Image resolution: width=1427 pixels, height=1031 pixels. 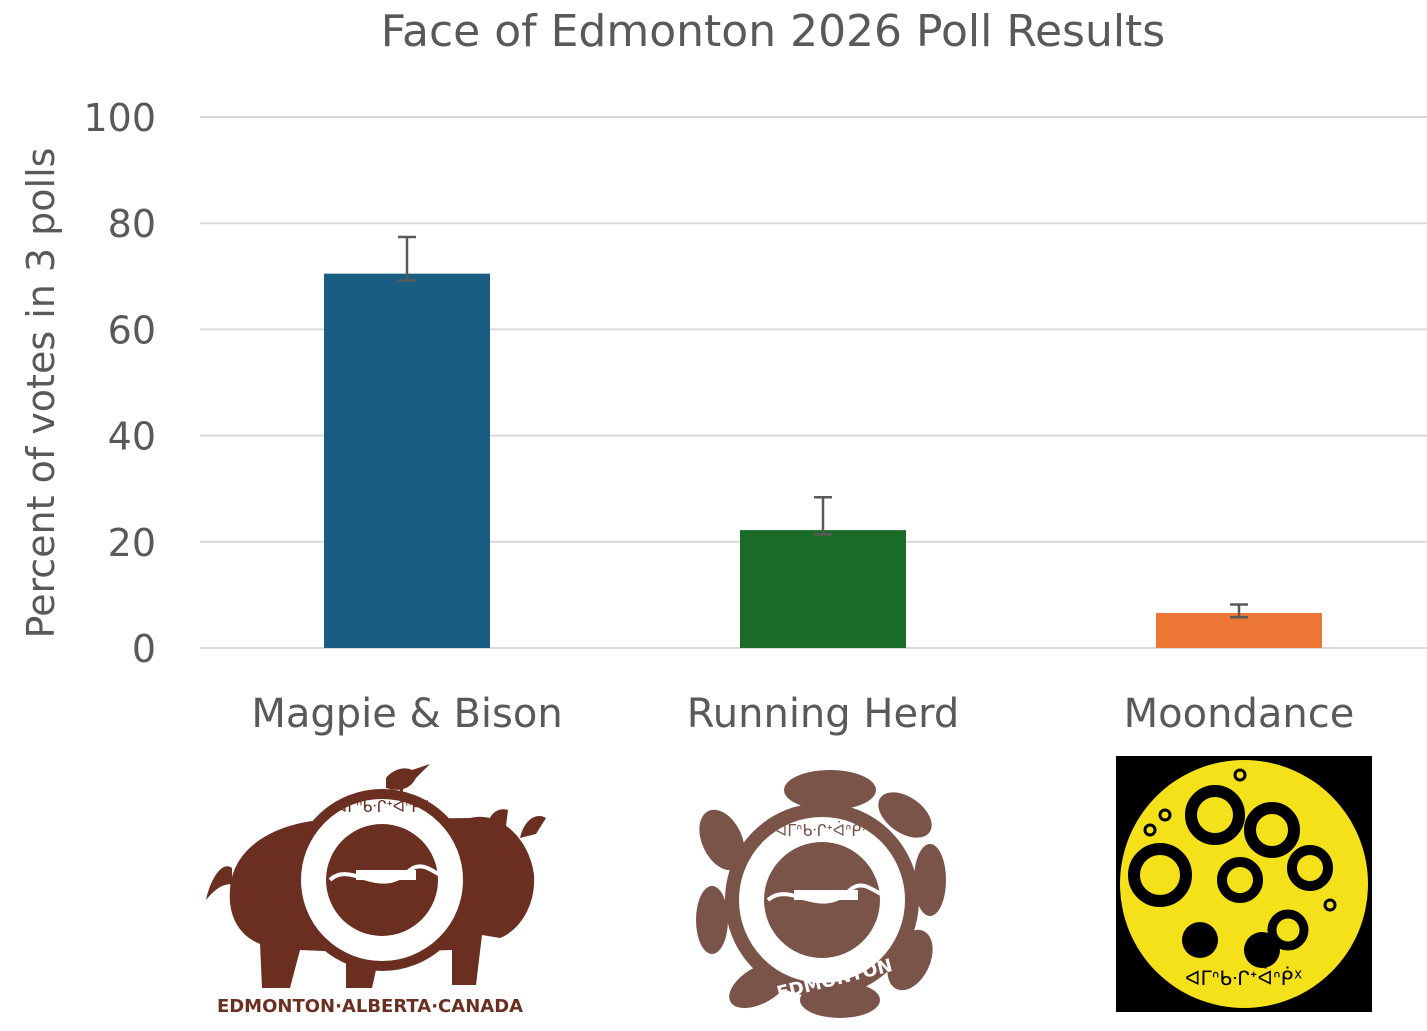 I want to click on magpie-bison-logo: ᐊᒥᐢᑲᐧᒋᕀᐋᐢᑮᕽ EDMONTON·ALBERTA·CANADA, so click(x=376, y=890).